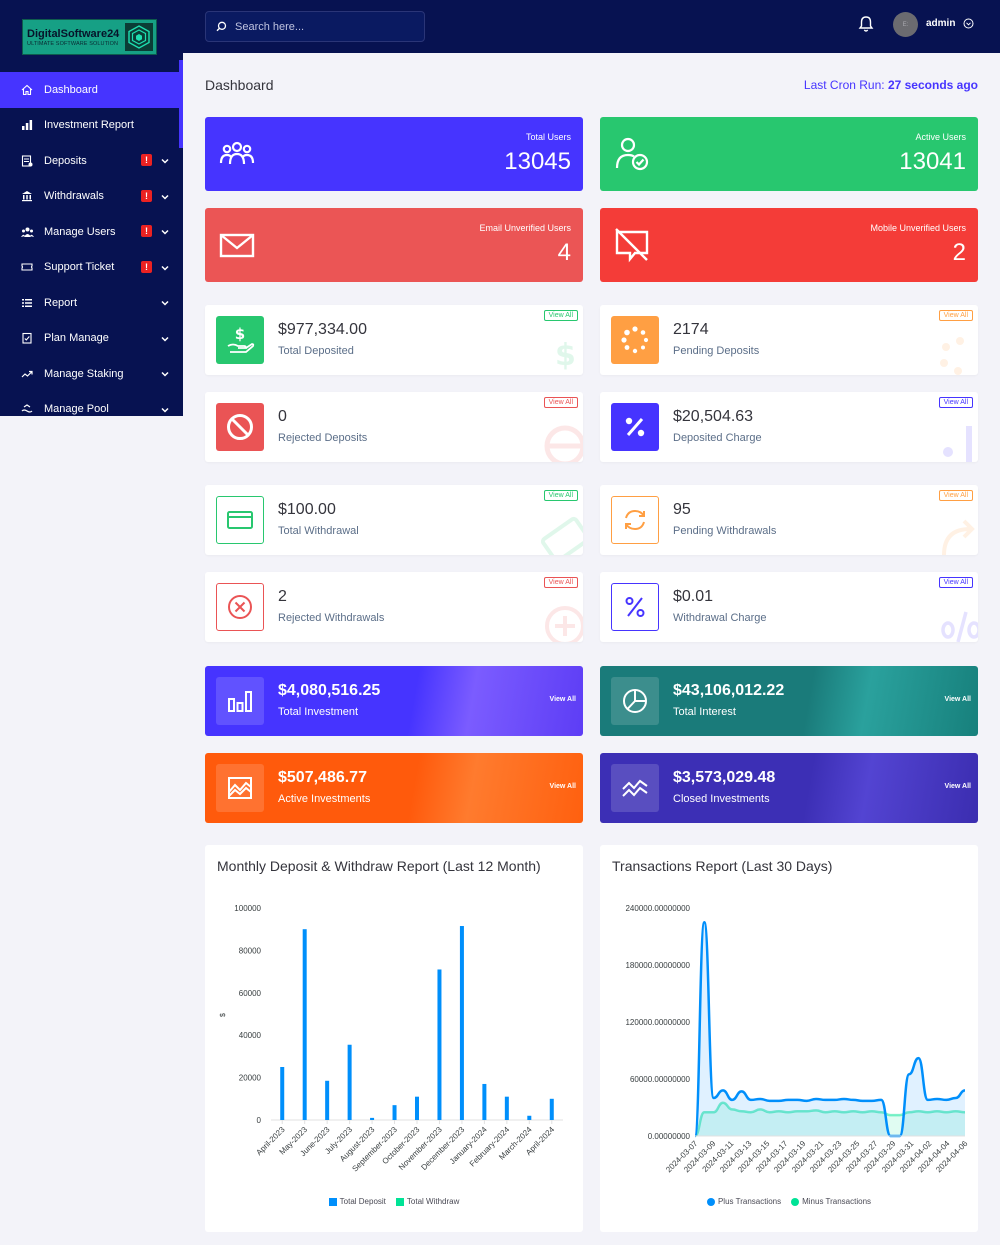  What do you see at coordinates (866, 24) in the screenshot?
I see `bell-icon` at bounding box center [866, 24].